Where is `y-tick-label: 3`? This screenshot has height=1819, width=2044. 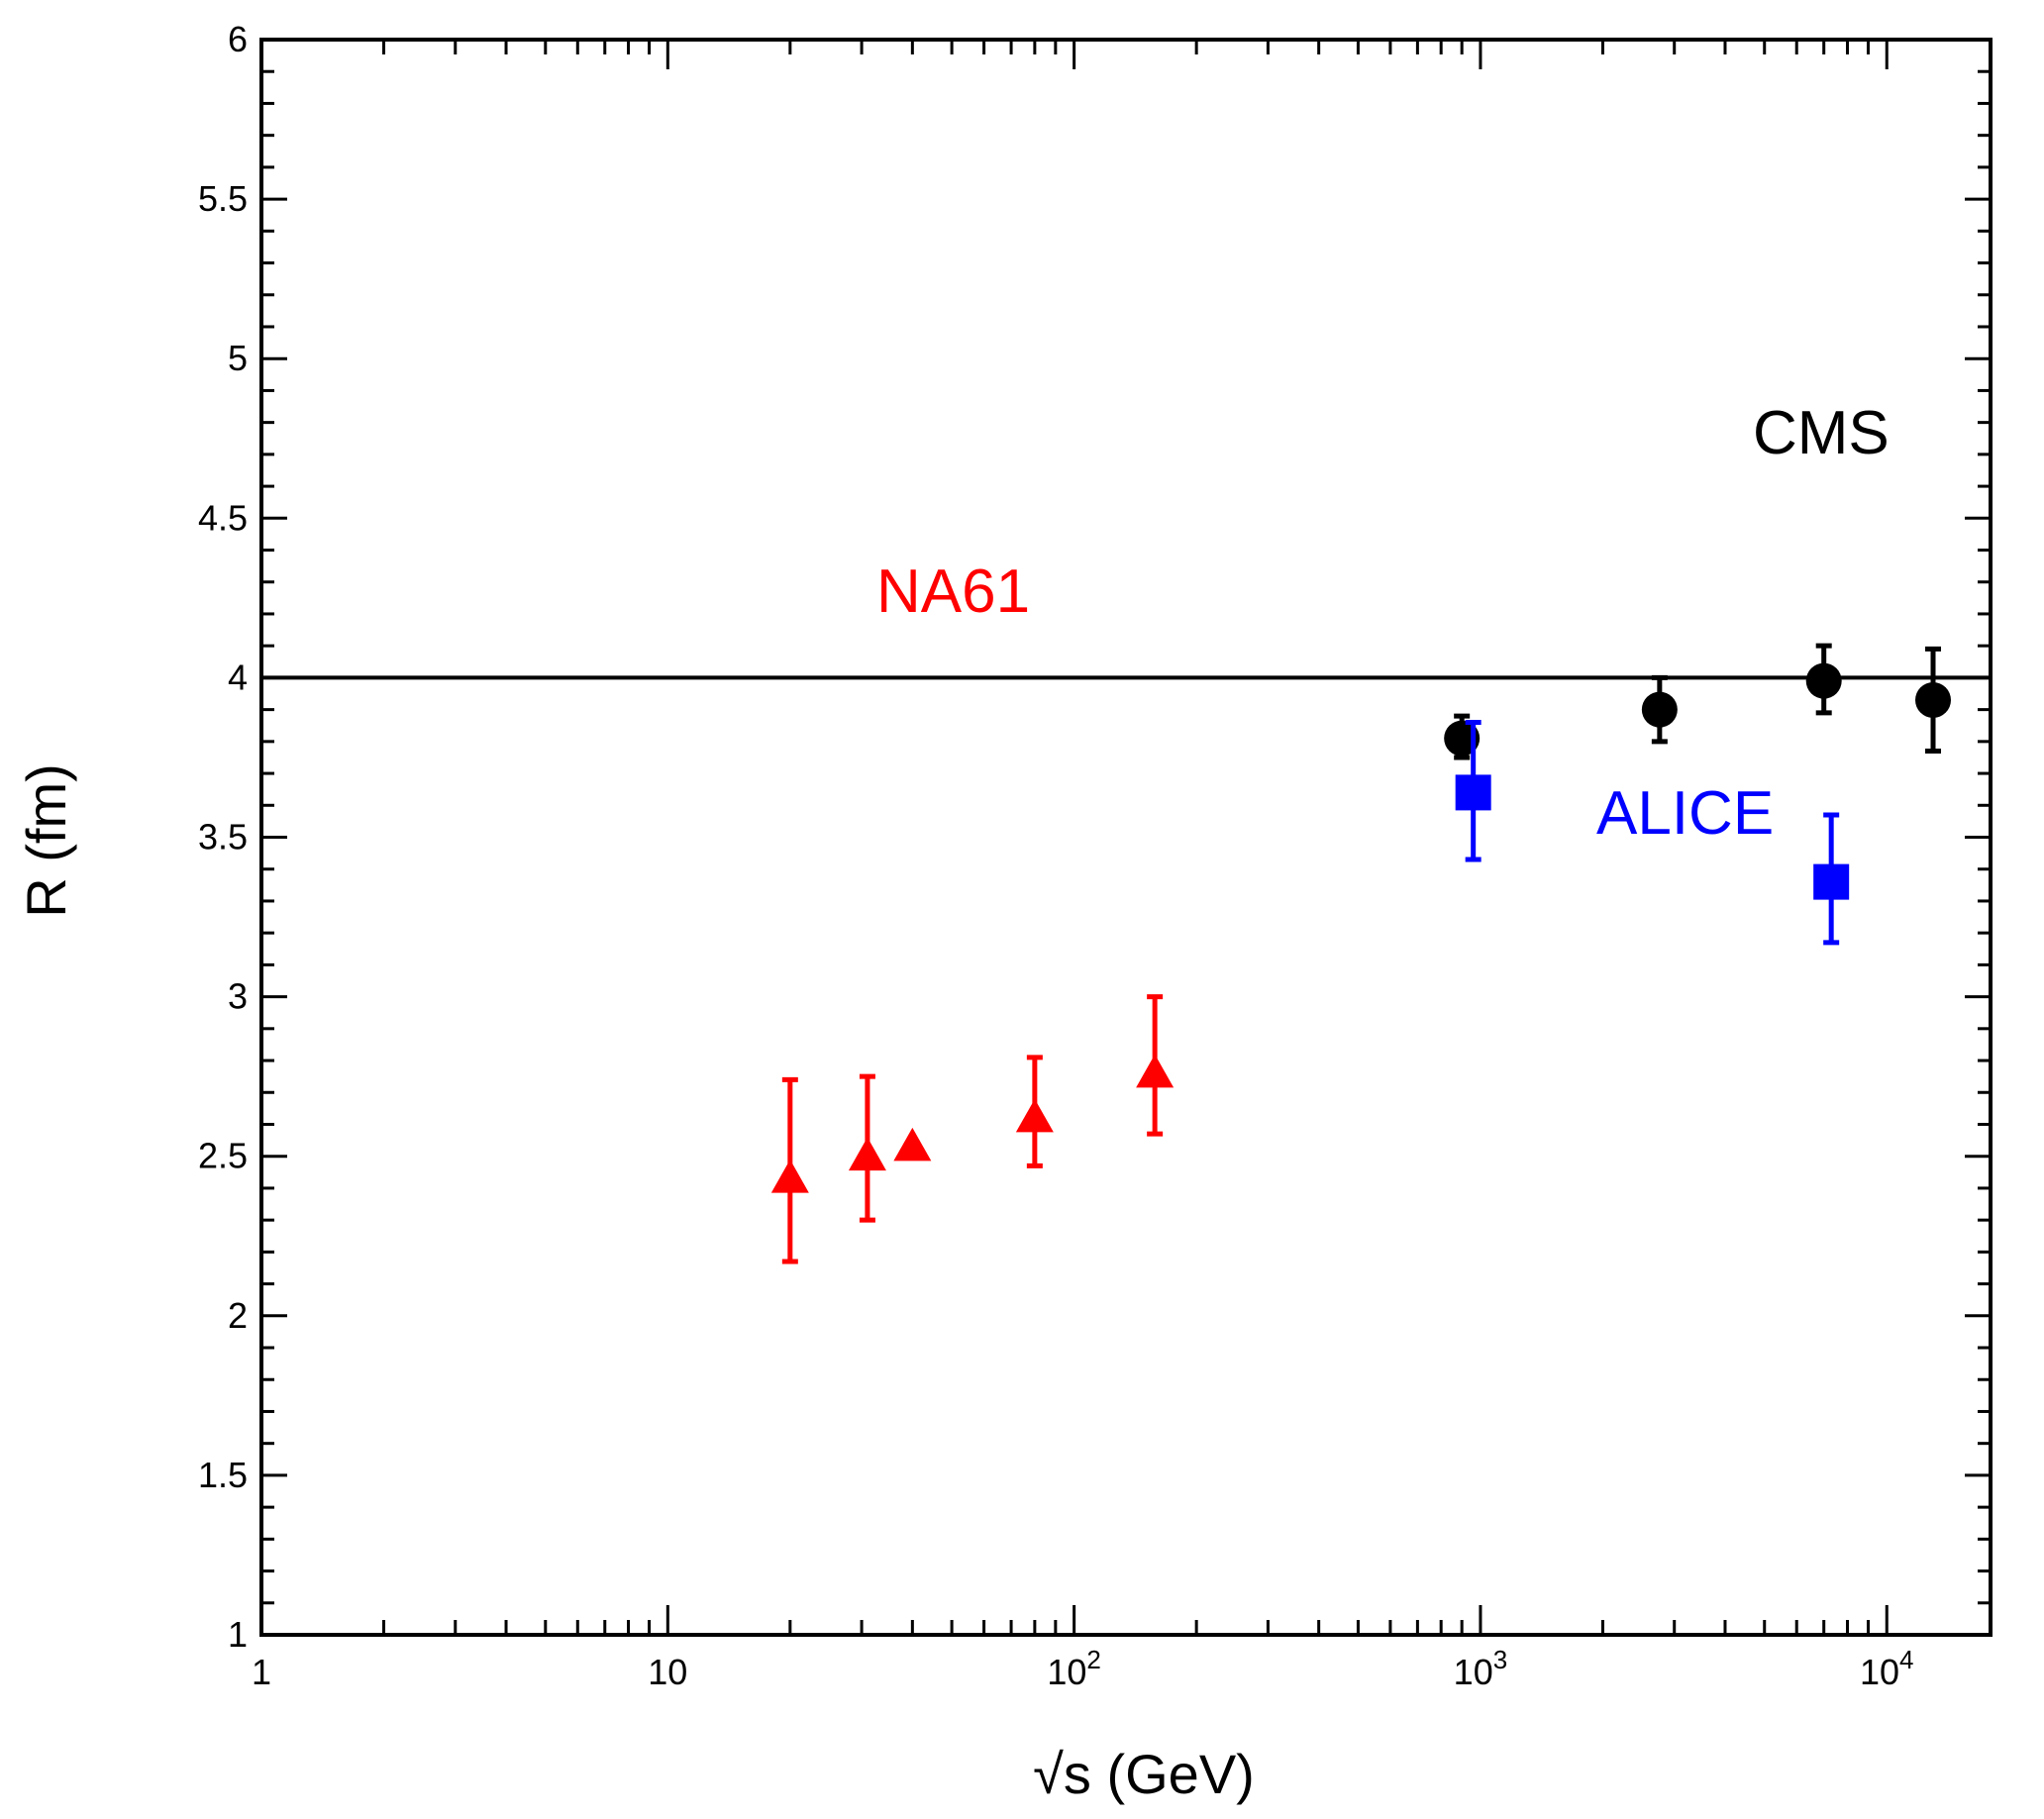 y-tick-label: 3 is located at coordinates (238, 996).